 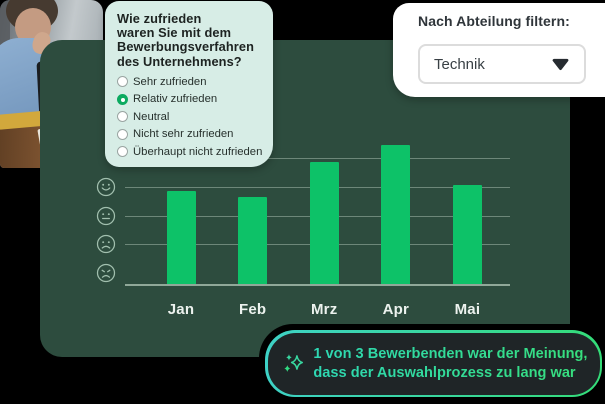 What do you see at coordinates (170, 81) in the screenshot?
I see `option-label: Sehr zufrieden` at bounding box center [170, 81].